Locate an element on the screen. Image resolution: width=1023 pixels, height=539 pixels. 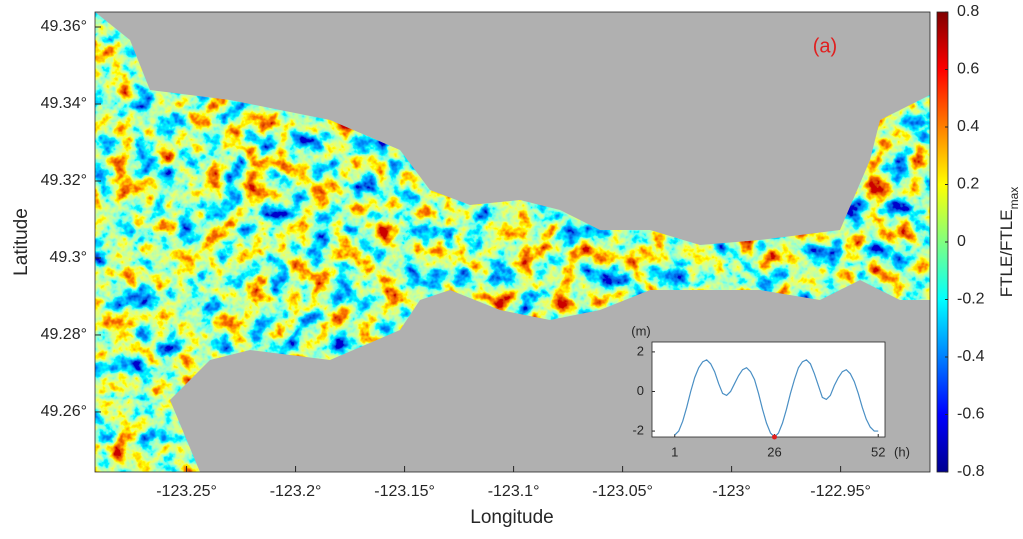
inset-x-tick-label: 26 is located at coordinates (774, 451).